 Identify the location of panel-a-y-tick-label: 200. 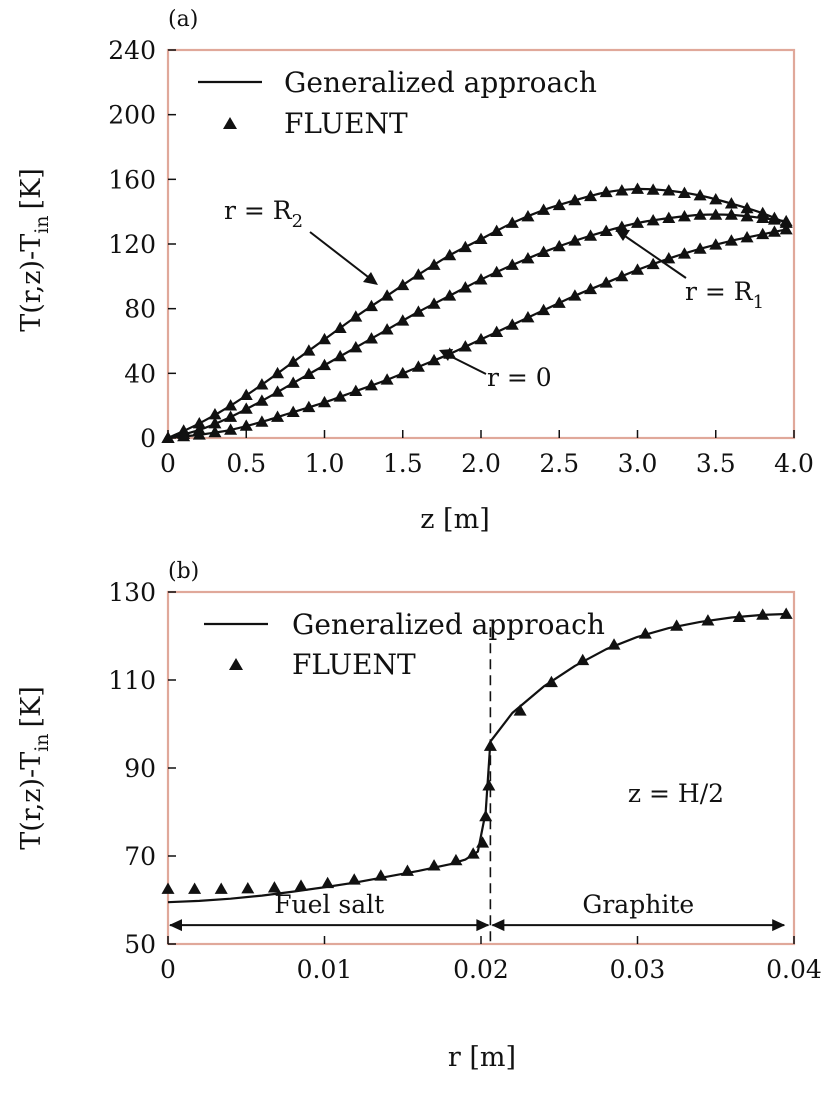
(132, 115).